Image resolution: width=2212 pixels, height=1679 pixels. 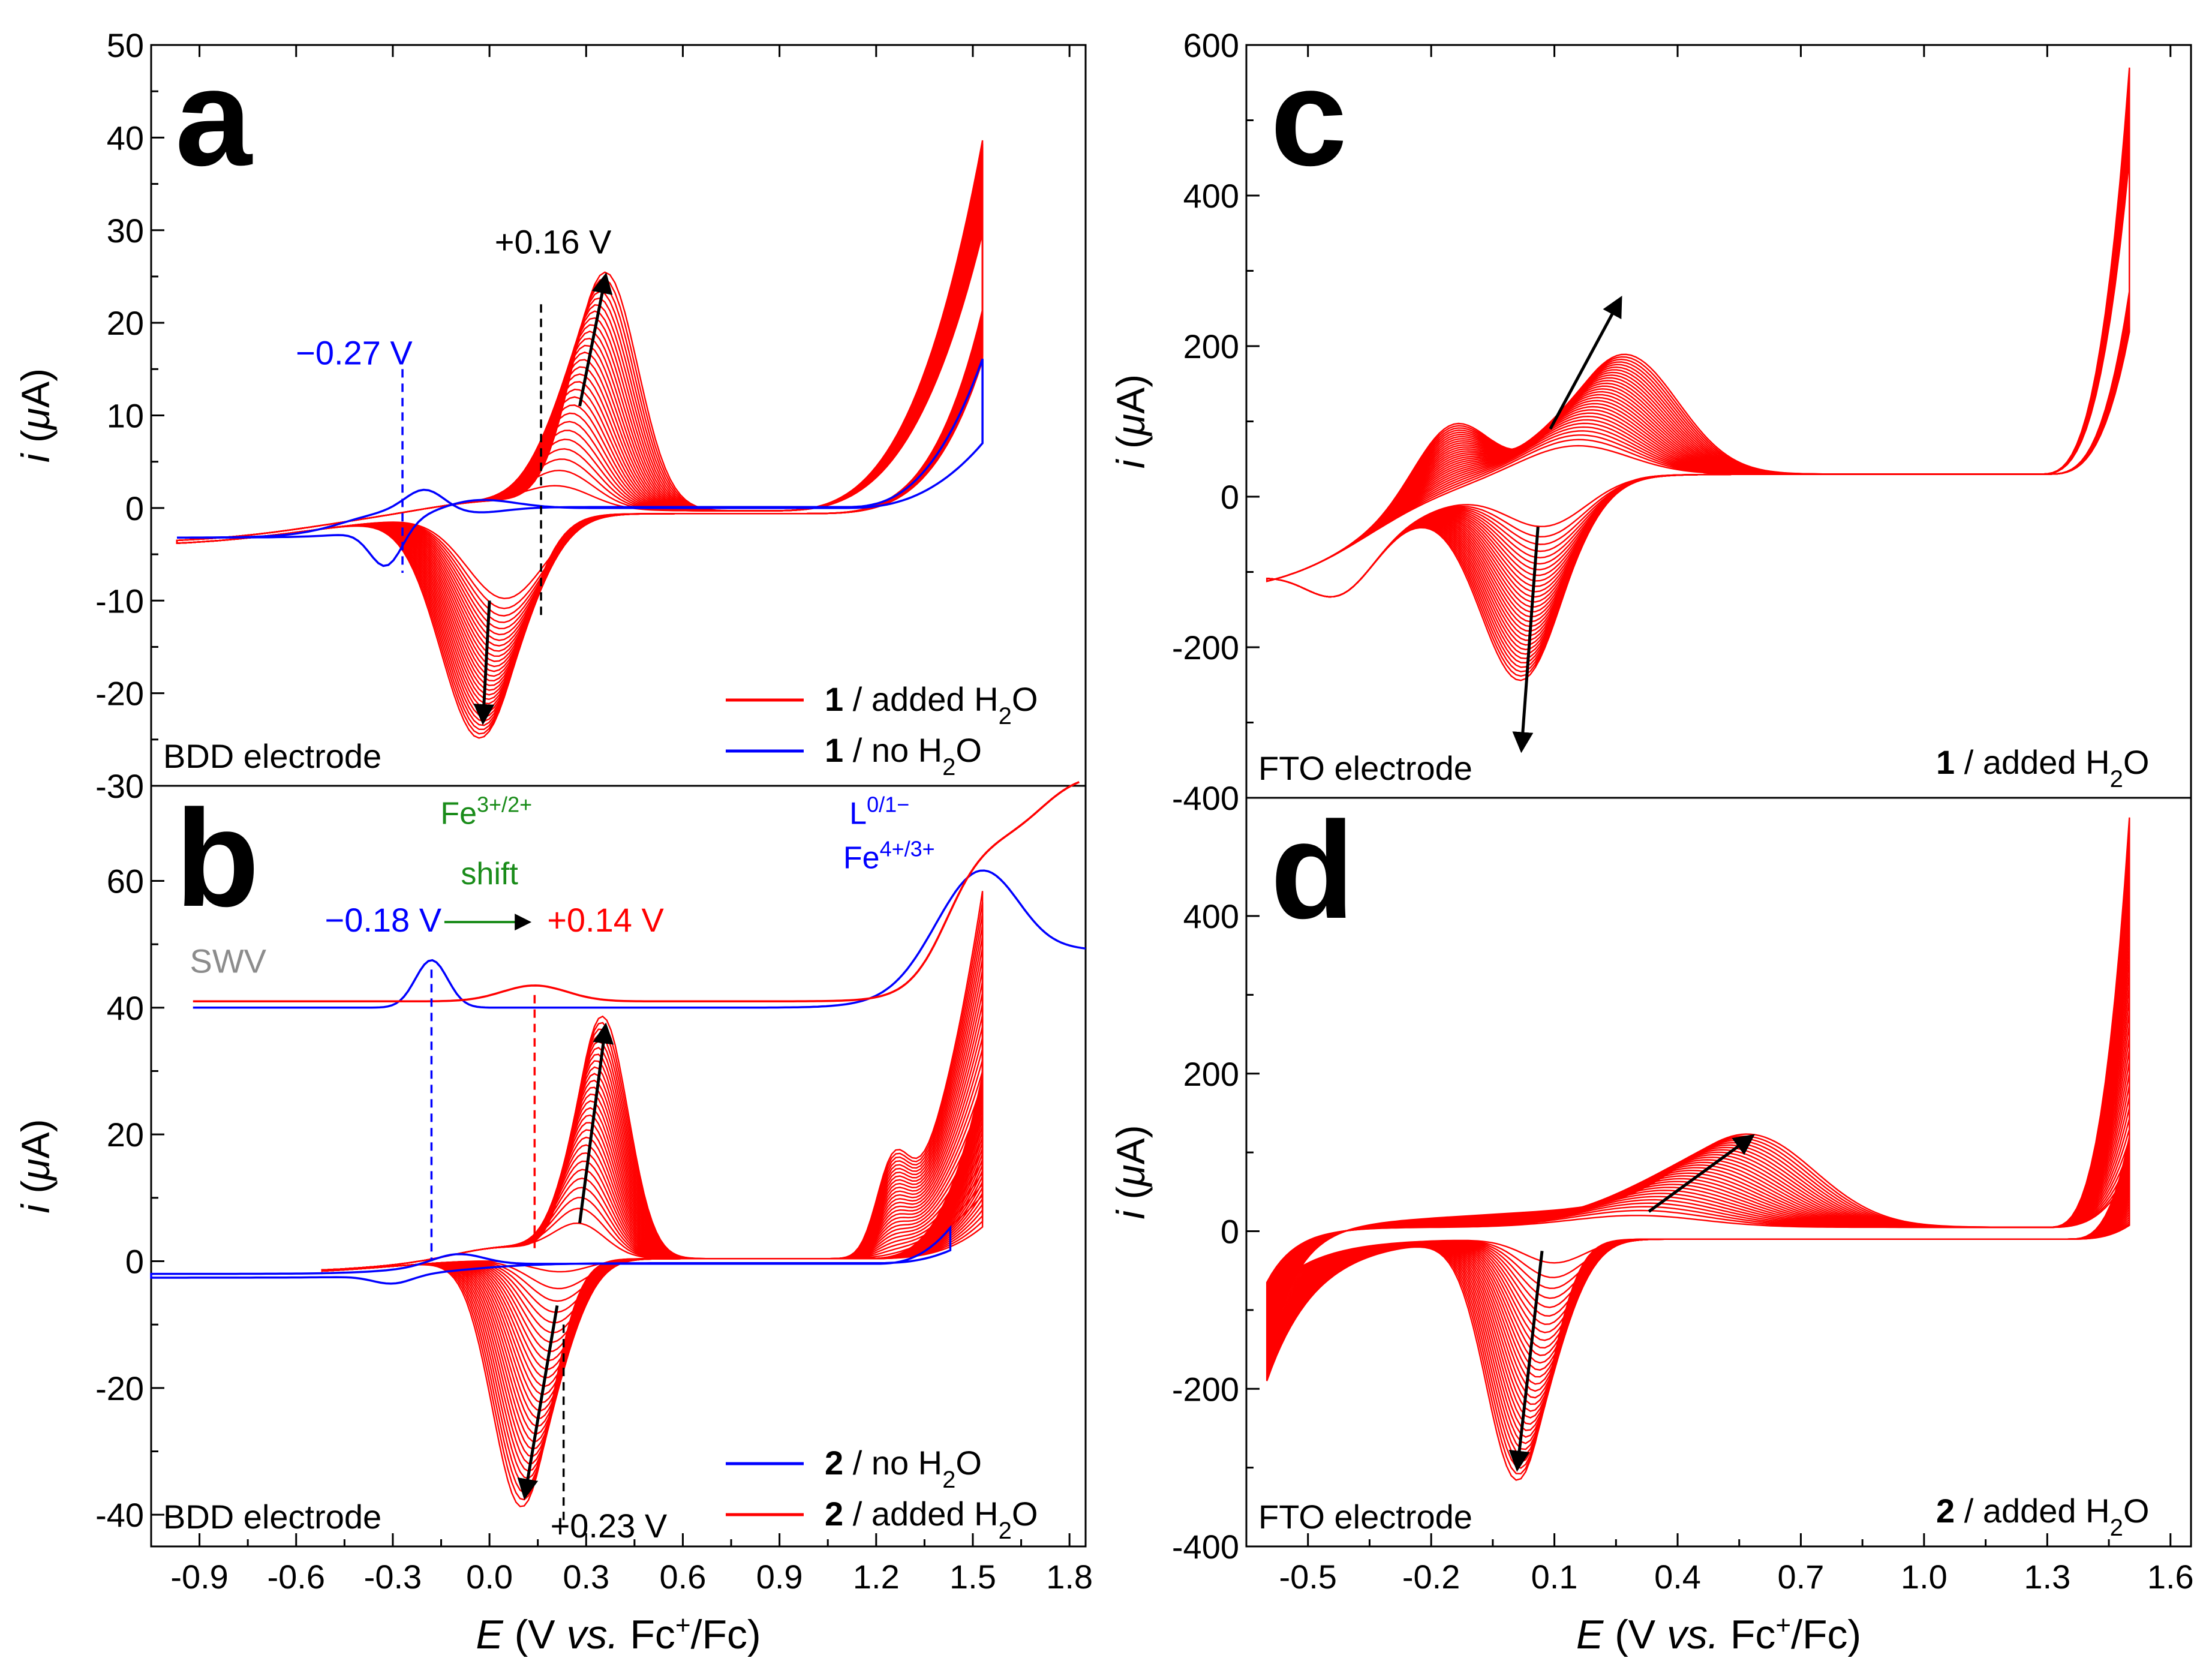 What do you see at coordinates (125, 882) in the screenshot?
I see `y-tick-label-b: 60` at bounding box center [125, 882].